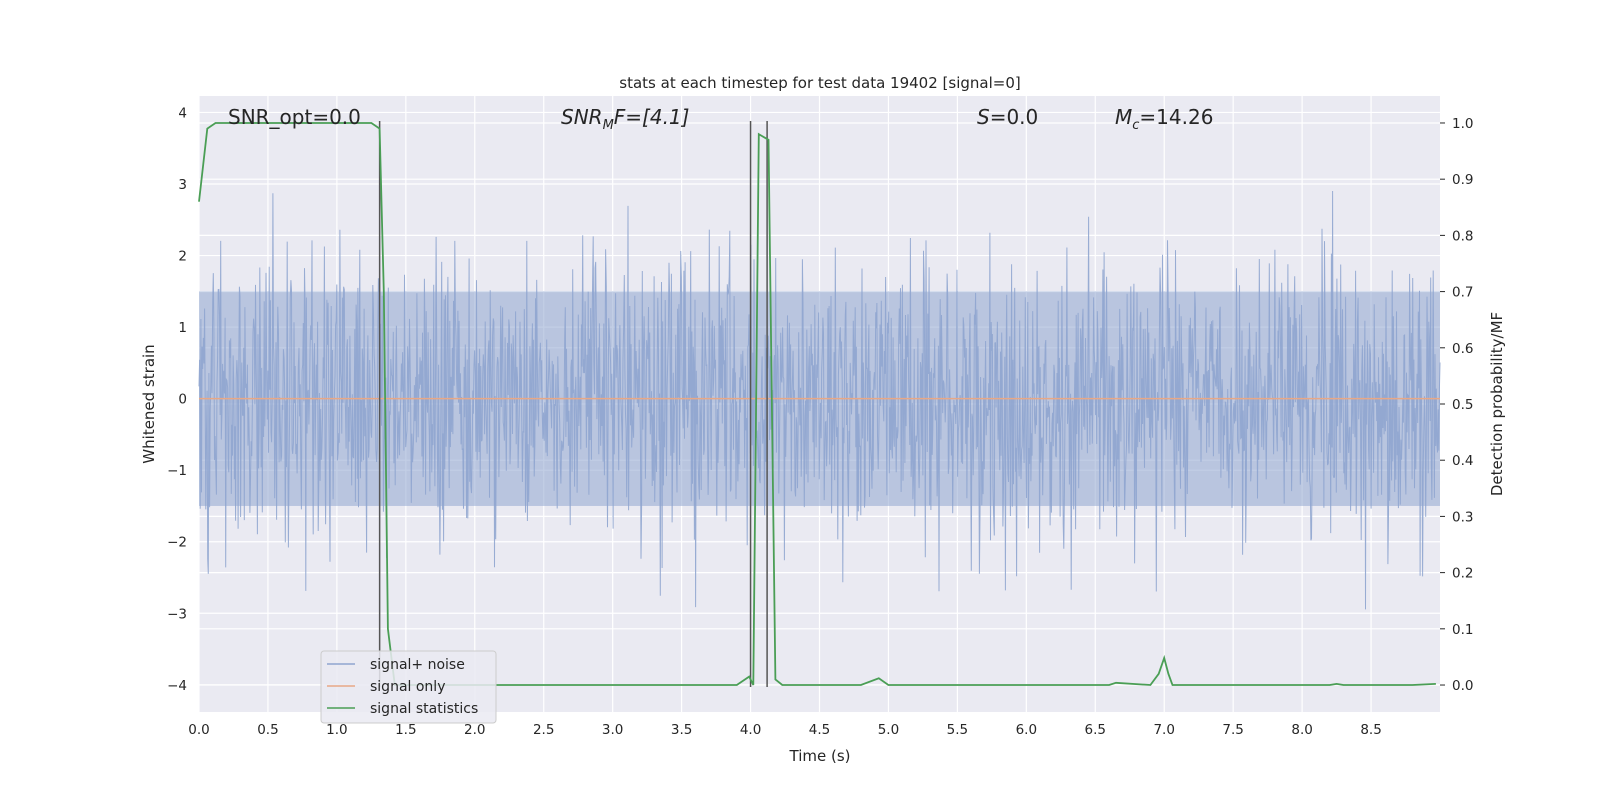 The width and height of the screenshot is (1600, 800). Describe the element at coordinates (1462, 349) in the screenshot. I see `y-right-tick-label: 0.6` at that location.